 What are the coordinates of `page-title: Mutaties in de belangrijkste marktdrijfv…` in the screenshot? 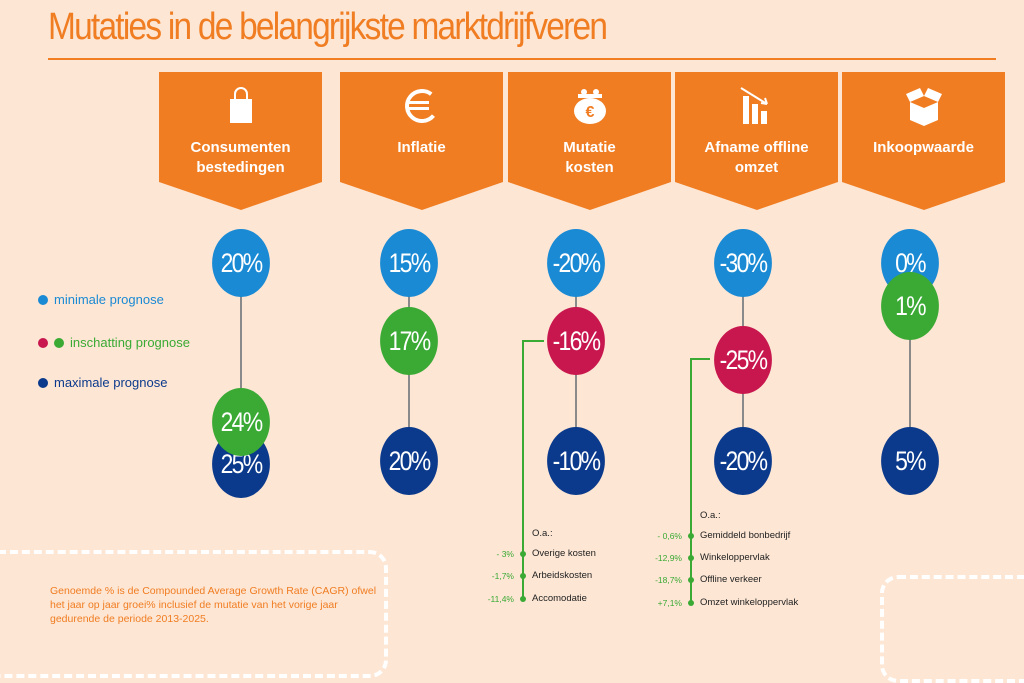 It's located at (328, 27).